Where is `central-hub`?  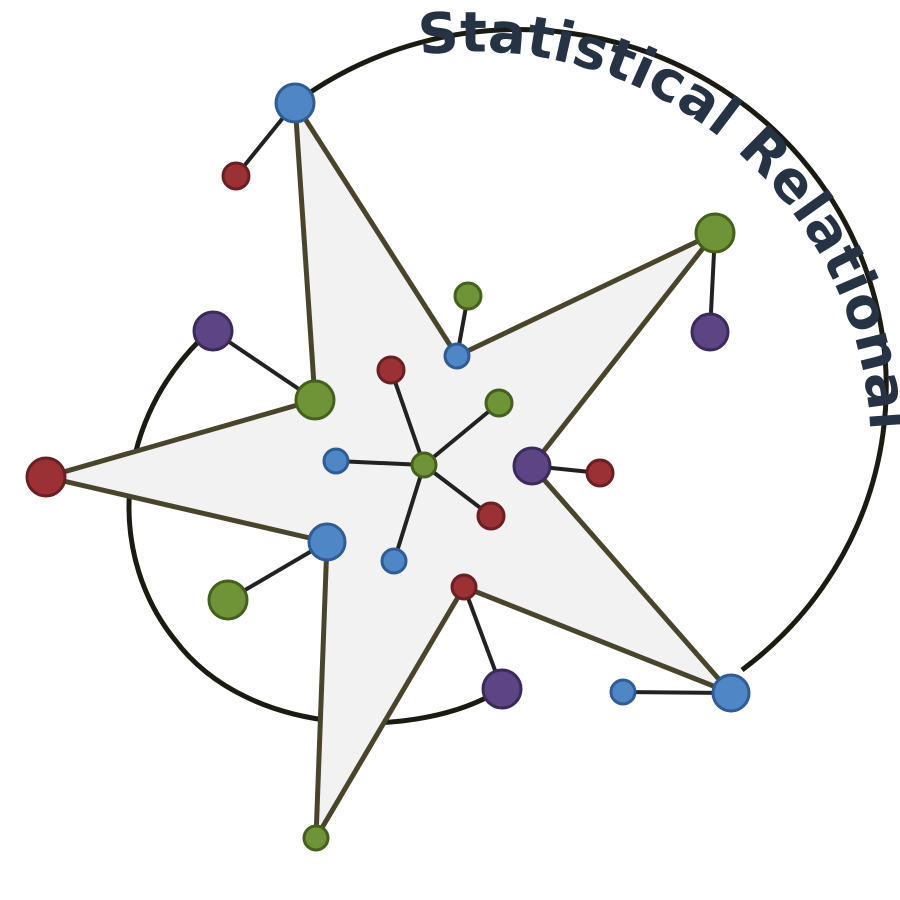
central-hub is located at coordinates (418, 465).